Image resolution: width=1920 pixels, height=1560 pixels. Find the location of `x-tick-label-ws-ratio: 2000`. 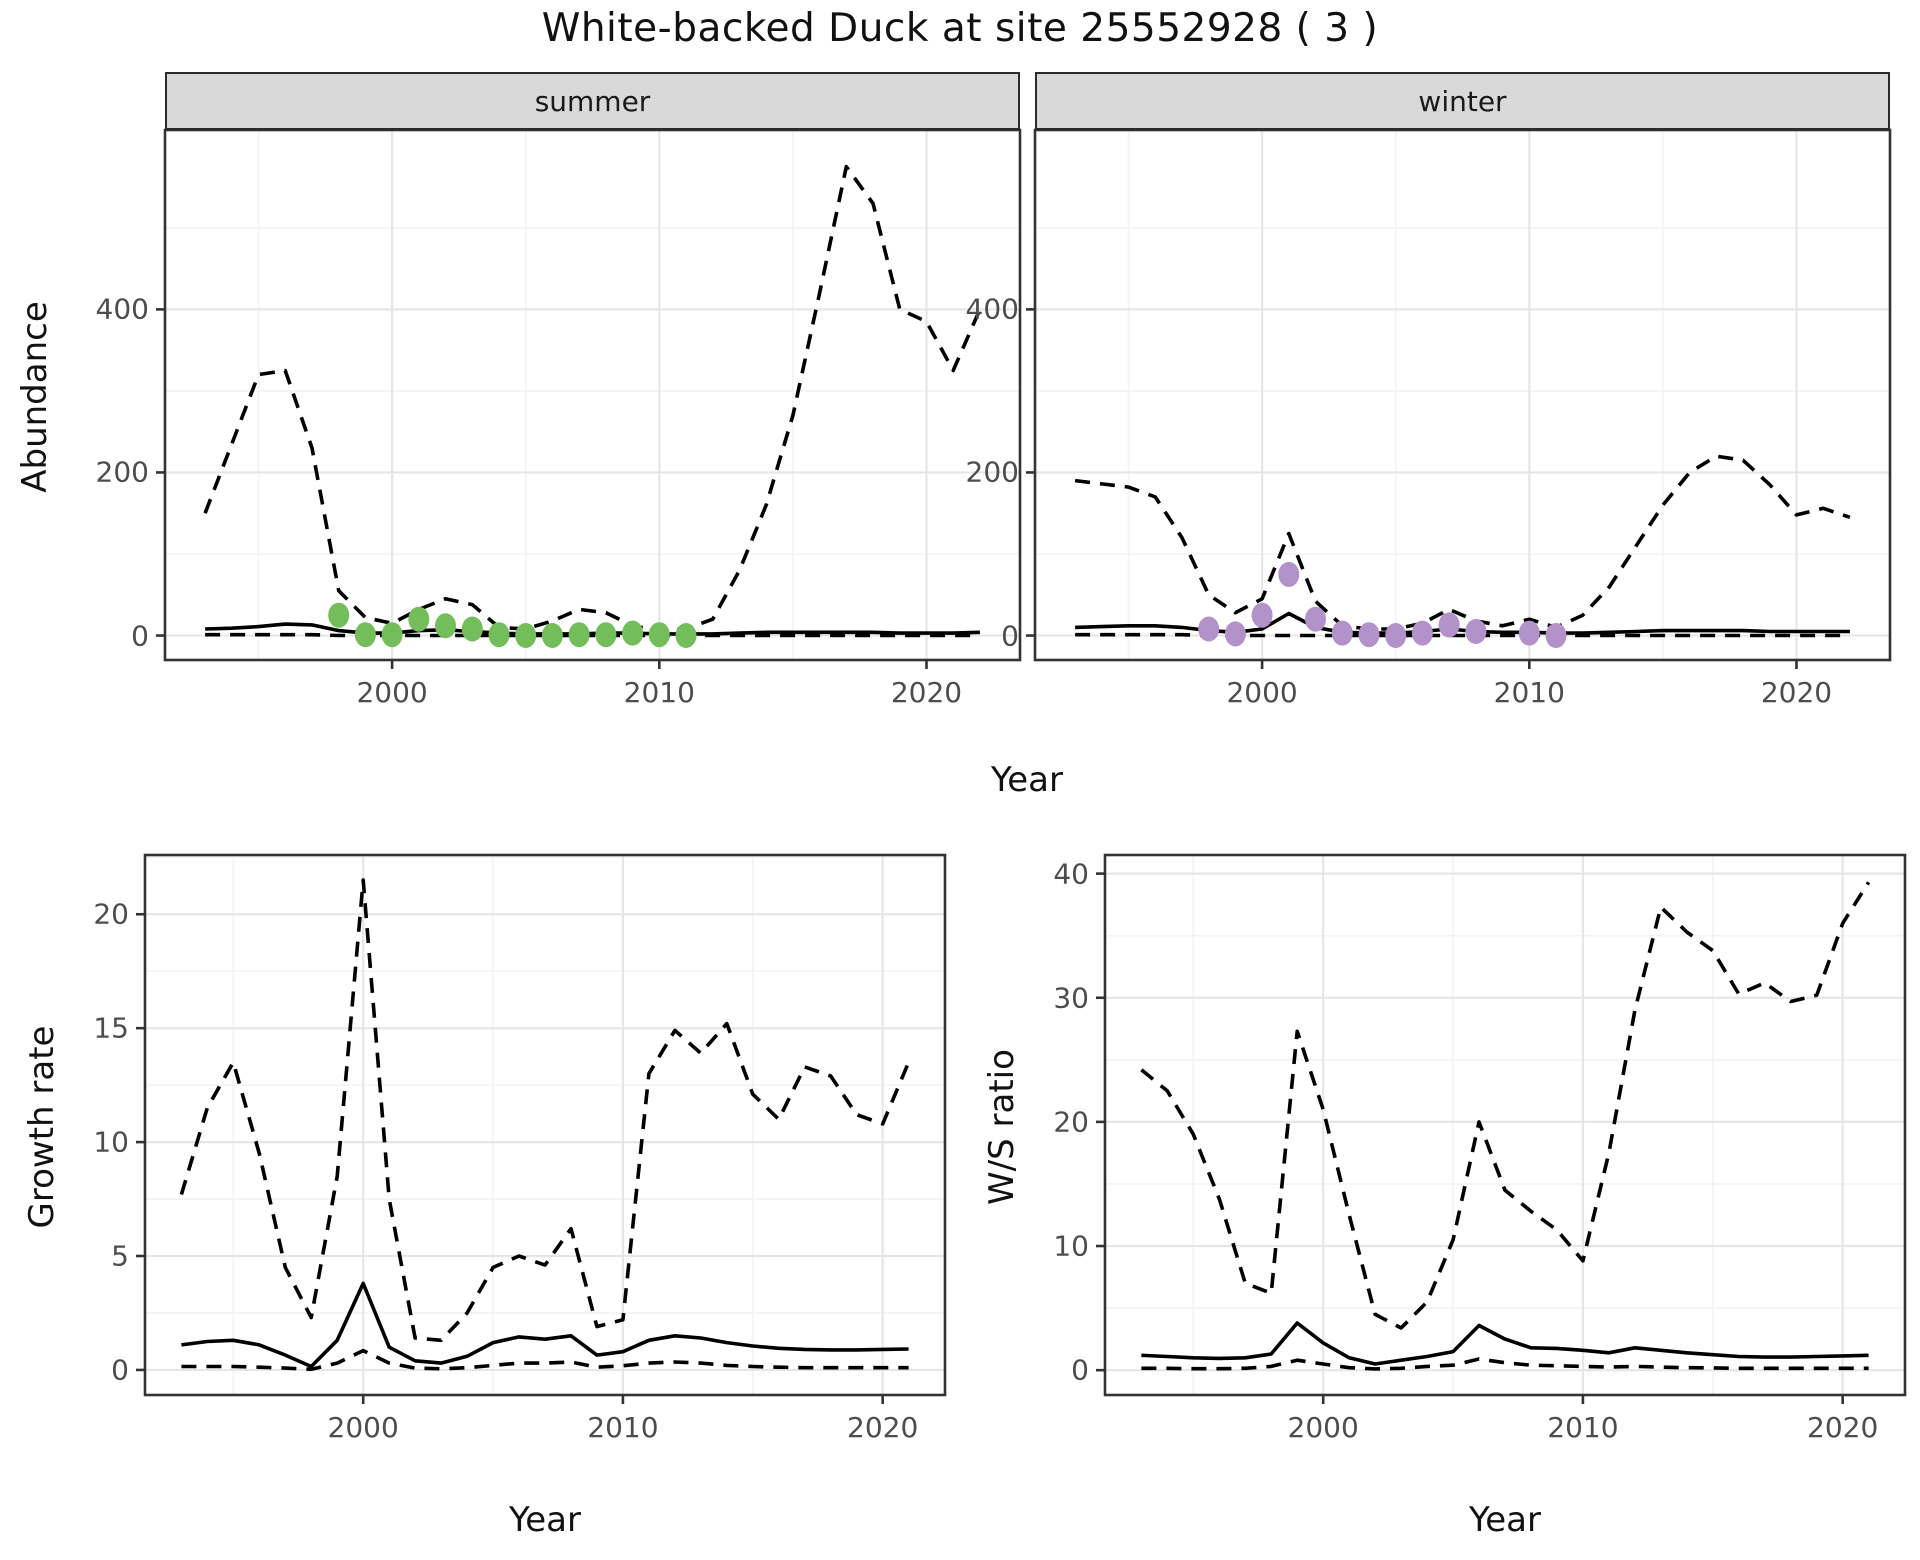

x-tick-label-ws-ratio: 2000 is located at coordinates (1323, 1427).